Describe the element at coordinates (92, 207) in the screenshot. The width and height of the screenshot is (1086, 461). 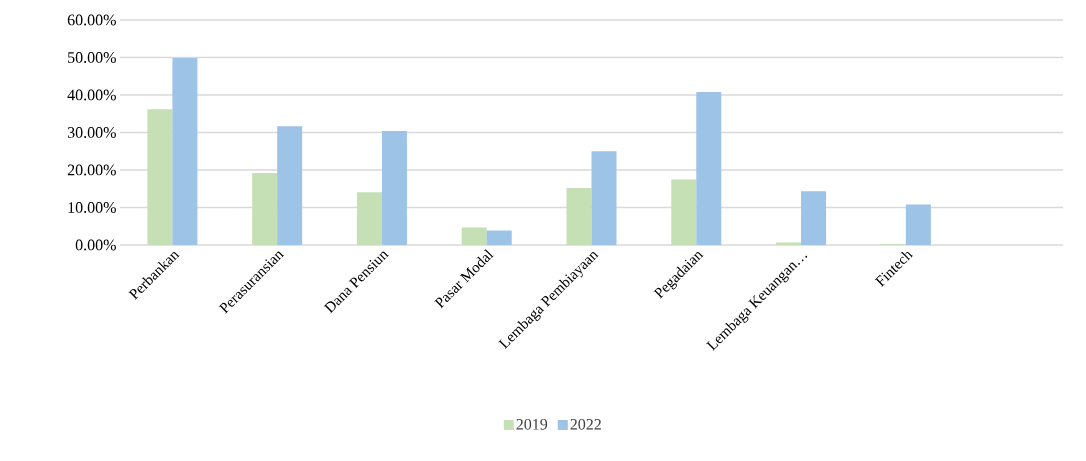
I see `y-tick-label: 10.00%` at that location.